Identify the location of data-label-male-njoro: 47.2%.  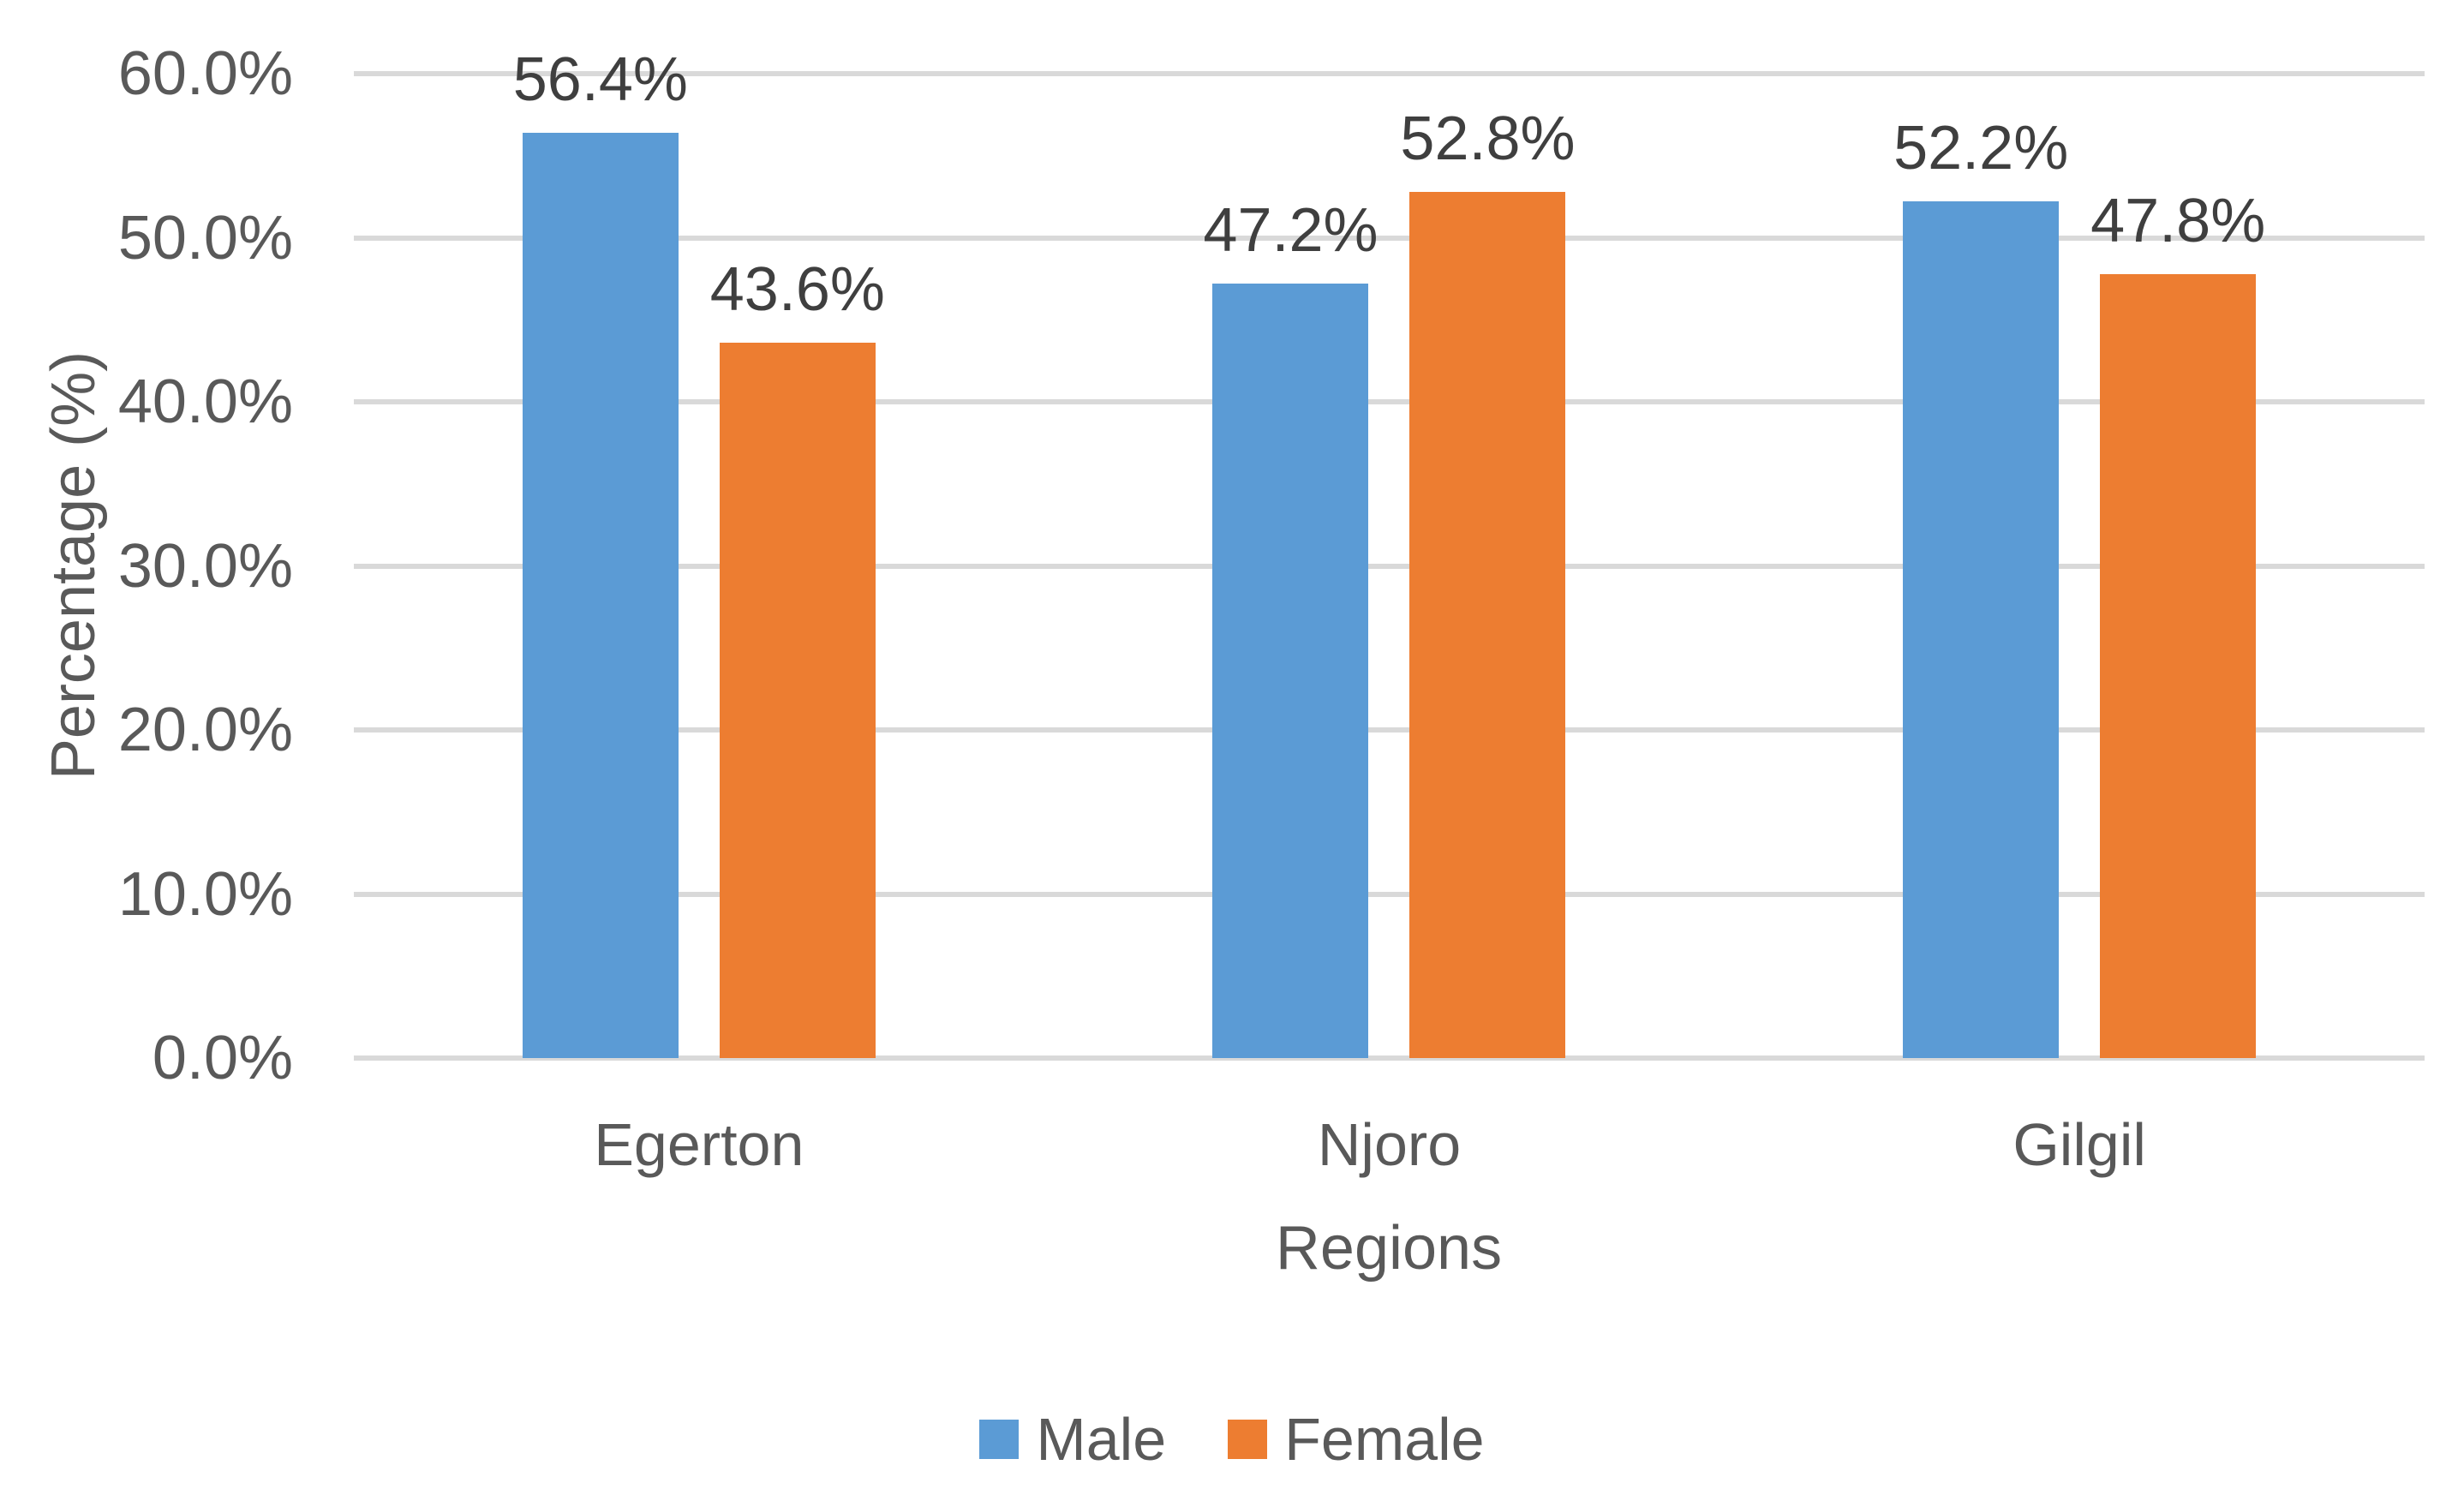
(1291, 230).